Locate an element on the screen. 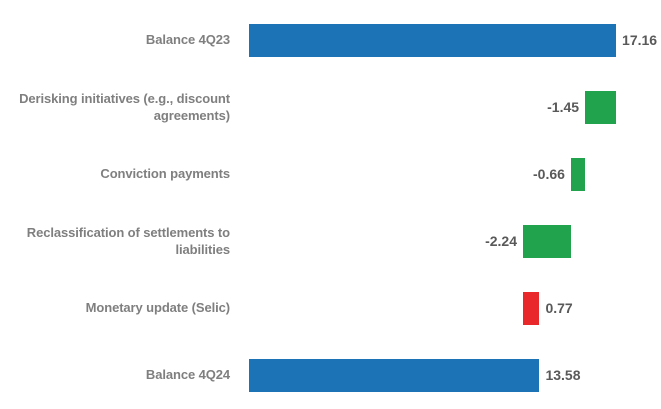 Image resolution: width=661 pixels, height=409 pixels. bar-balance-4q24 is located at coordinates (394, 375).